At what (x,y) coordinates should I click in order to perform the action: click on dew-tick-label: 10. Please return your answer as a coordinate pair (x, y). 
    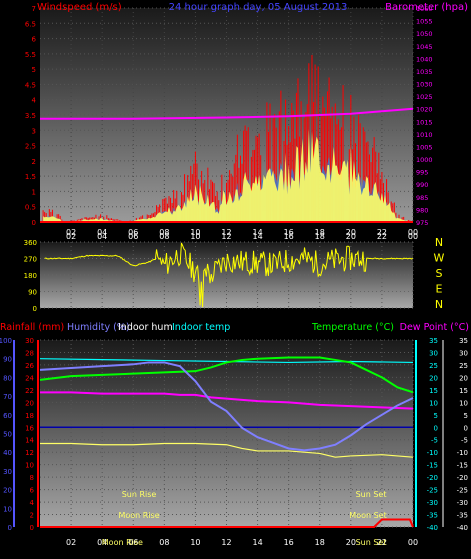
    Looking at the image, I should click on (463, 403).